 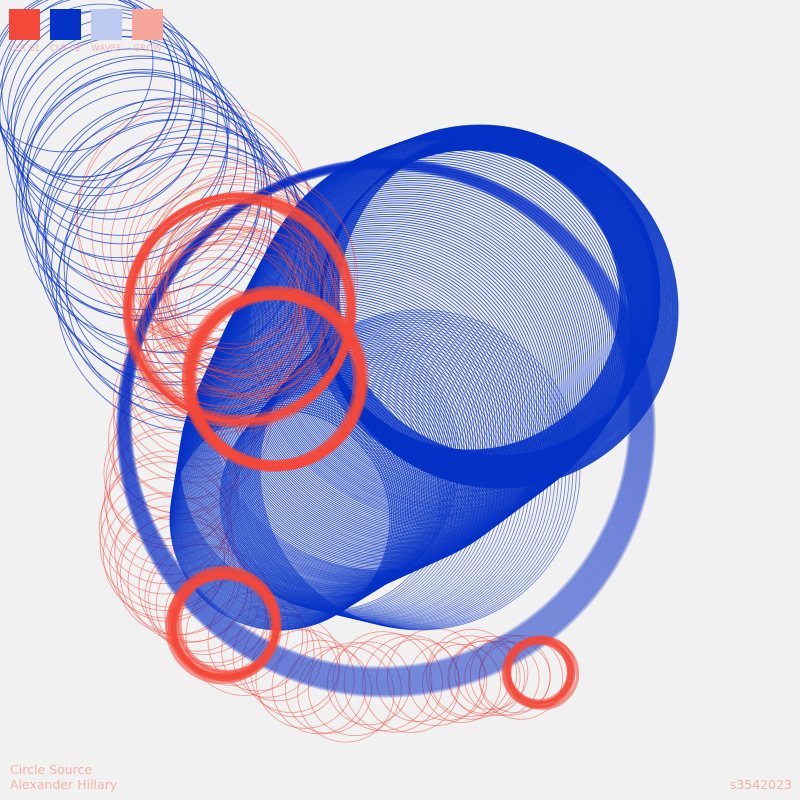 I want to click on clr-01-label: CLR 01, so click(x=24, y=49).